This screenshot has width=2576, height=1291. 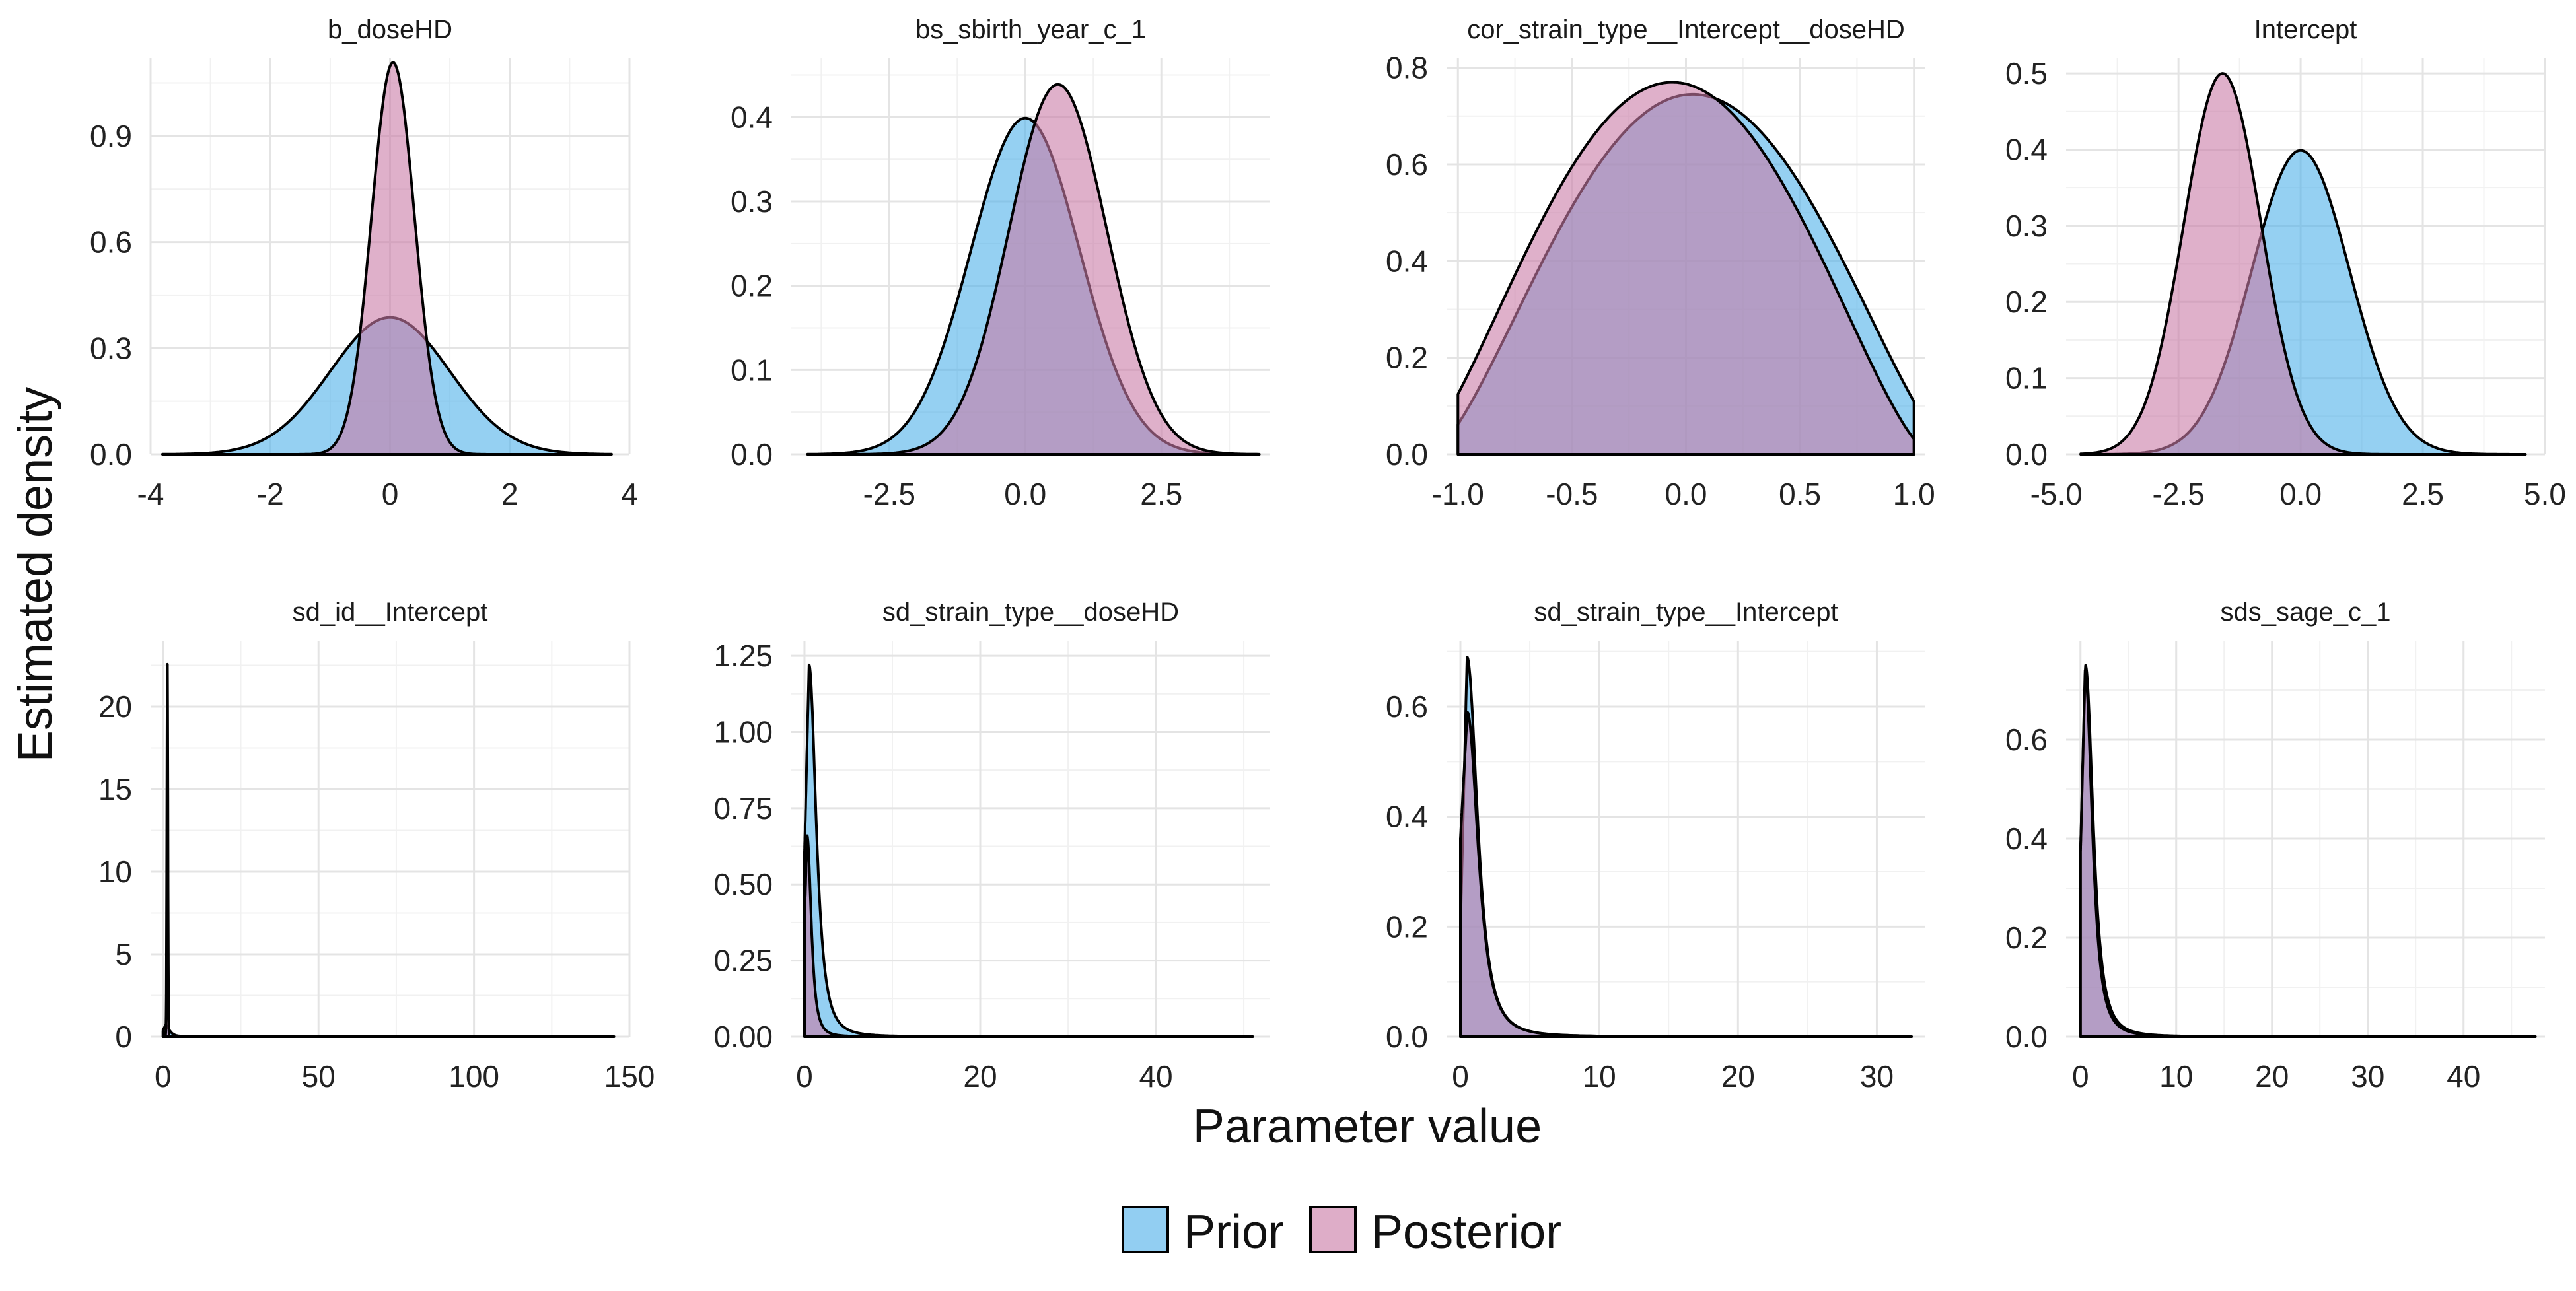 I want to click on x-tick-label: -2, so click(x=270, y=494).